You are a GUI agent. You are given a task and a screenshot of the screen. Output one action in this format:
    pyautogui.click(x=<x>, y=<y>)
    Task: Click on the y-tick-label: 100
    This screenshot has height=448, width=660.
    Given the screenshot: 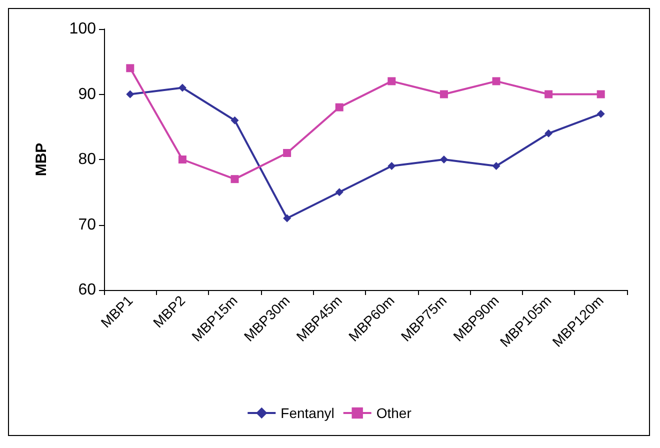 What is the action you would take?
    pyautogui.click(x=82, y=29)
    